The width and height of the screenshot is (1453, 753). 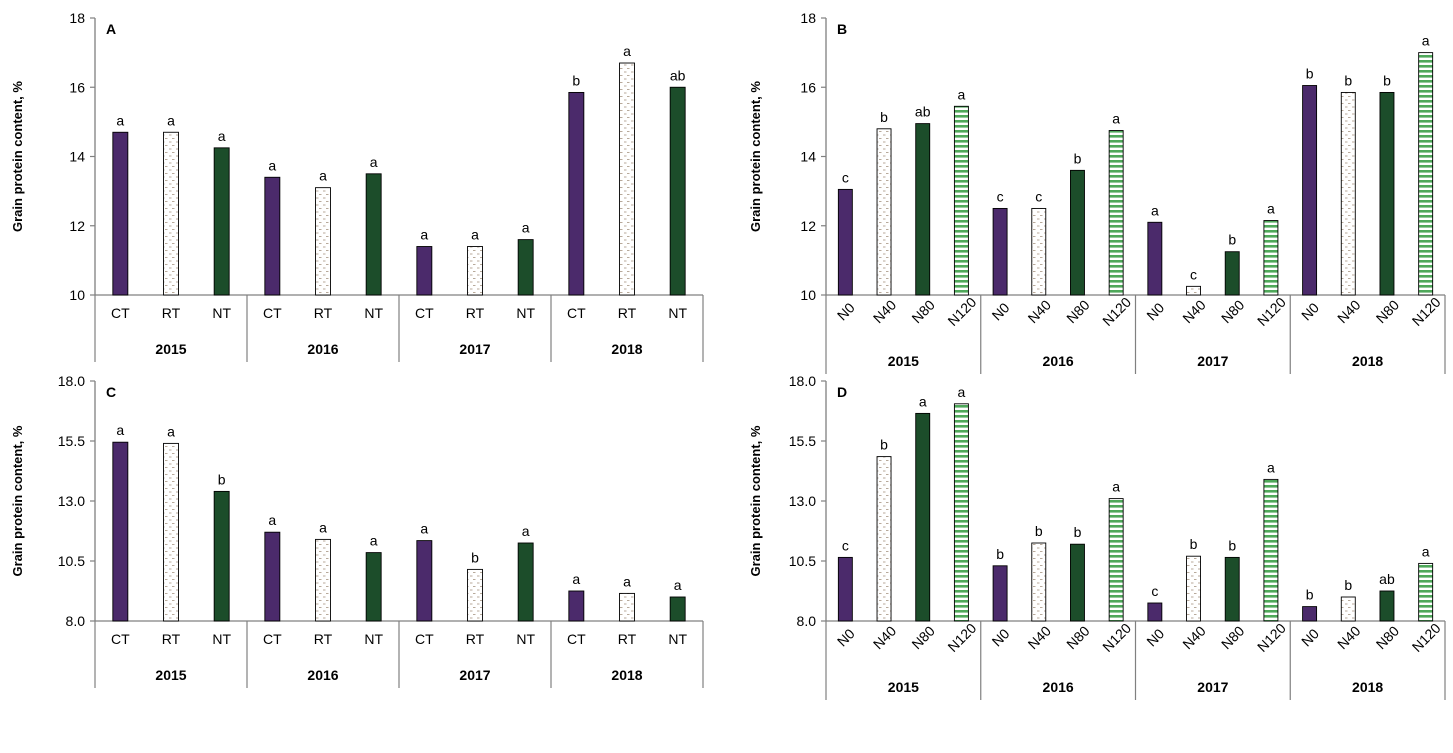 I want to click on y-tick-label: 15.5, so click(x=71, y=441).